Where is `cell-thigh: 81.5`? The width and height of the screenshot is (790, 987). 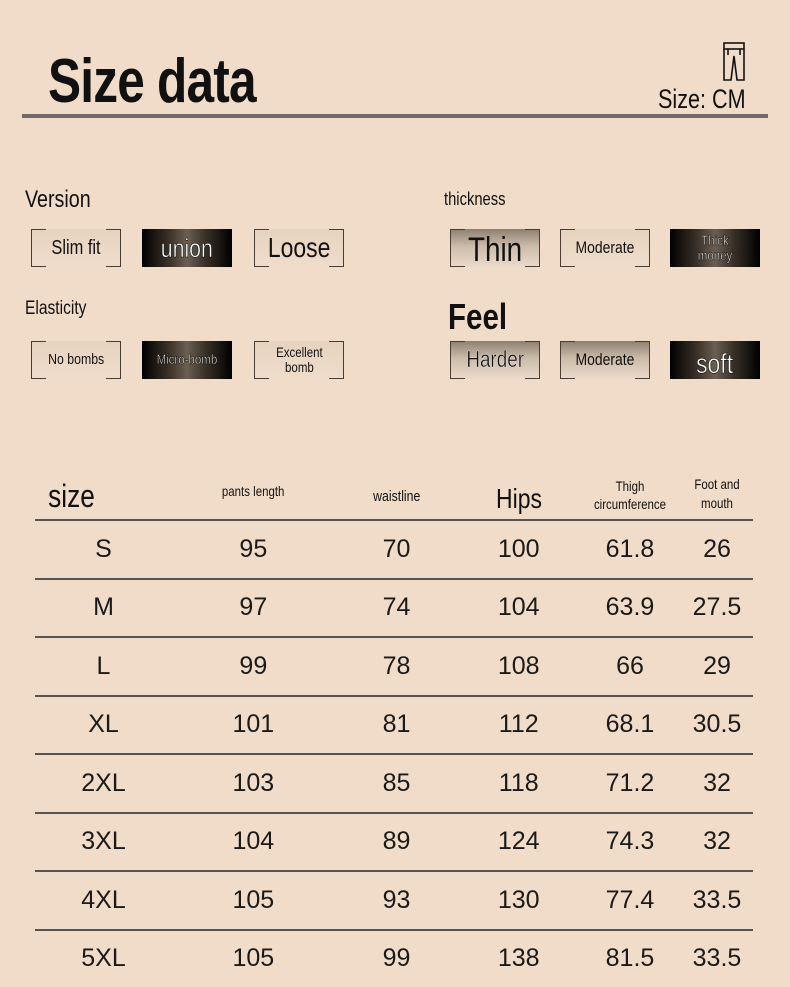
cell-thigh: 81.5 is located at coordinates (630, 958).